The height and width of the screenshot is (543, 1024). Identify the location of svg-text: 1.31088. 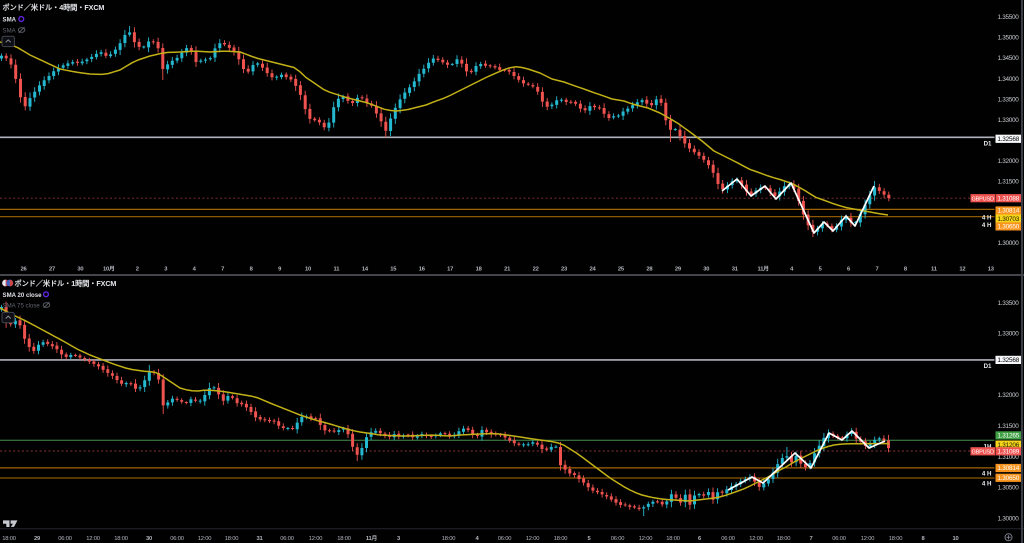
(1008, 198).